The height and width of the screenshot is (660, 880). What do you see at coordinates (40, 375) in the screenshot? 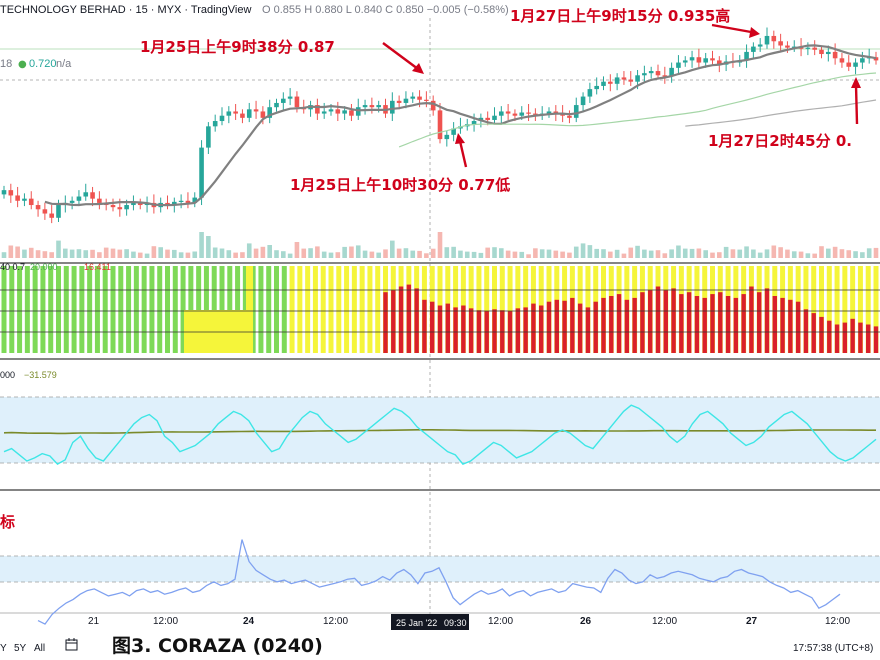
I see `osc2-legend-b: −31.579` at bounding box center [40, 375].